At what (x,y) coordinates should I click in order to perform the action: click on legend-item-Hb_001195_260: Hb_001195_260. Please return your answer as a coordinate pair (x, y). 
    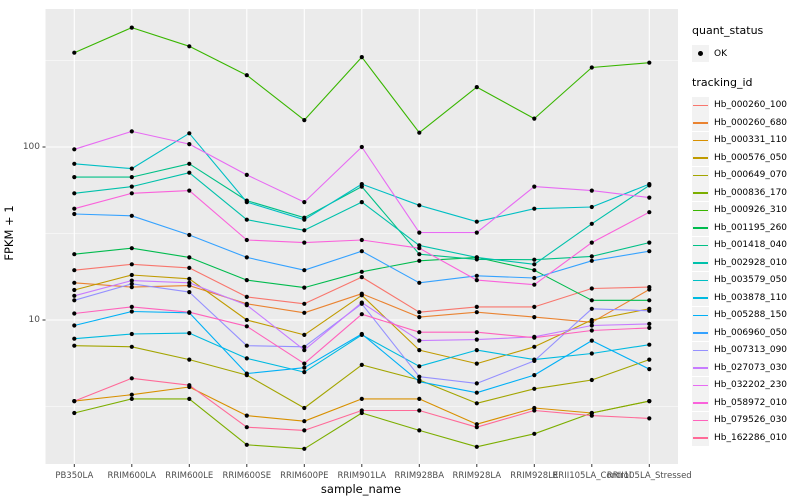
    Looking at the image, I should click on (745, 228).